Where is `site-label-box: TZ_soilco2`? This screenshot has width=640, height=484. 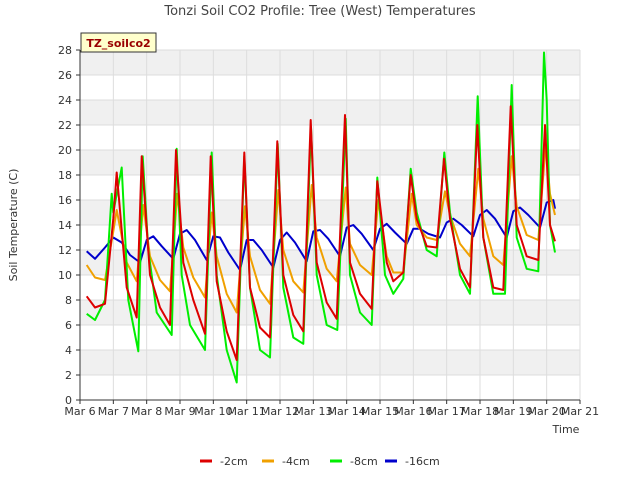 site-label-box: TZ_soilco2 is located at coordinates (118, 42).